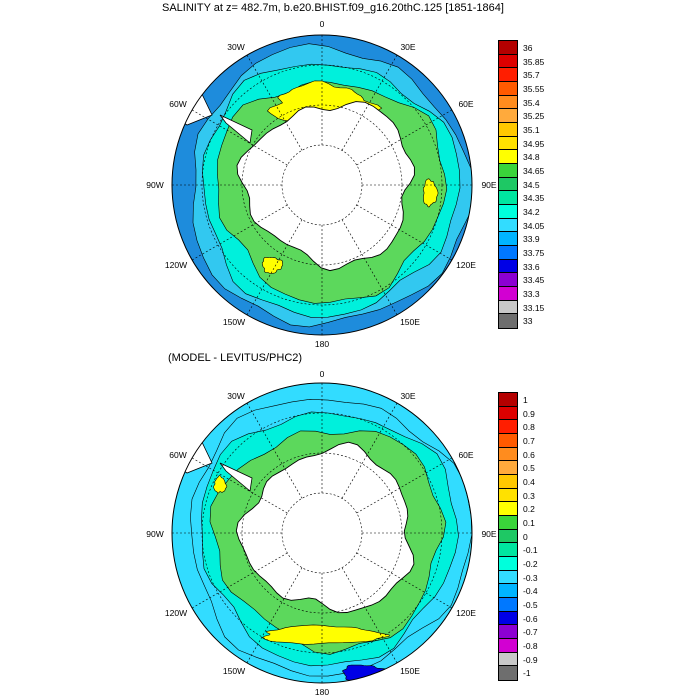 The width and height of the screenshot is (700, 700). Describe the element at coordinates (525, 536) in the screenshot. I see `colorbar-2-tick-label: 0` at that location.